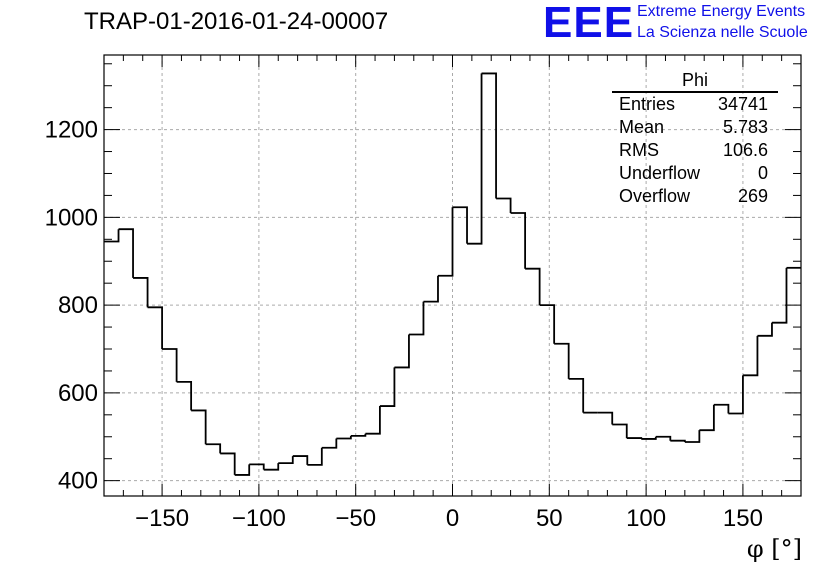 The image size is (836, 572). What do you see at coordinates (742, 104) in the screenshot?
I see `stats-value: 34741` at bounding box center [742, 104].